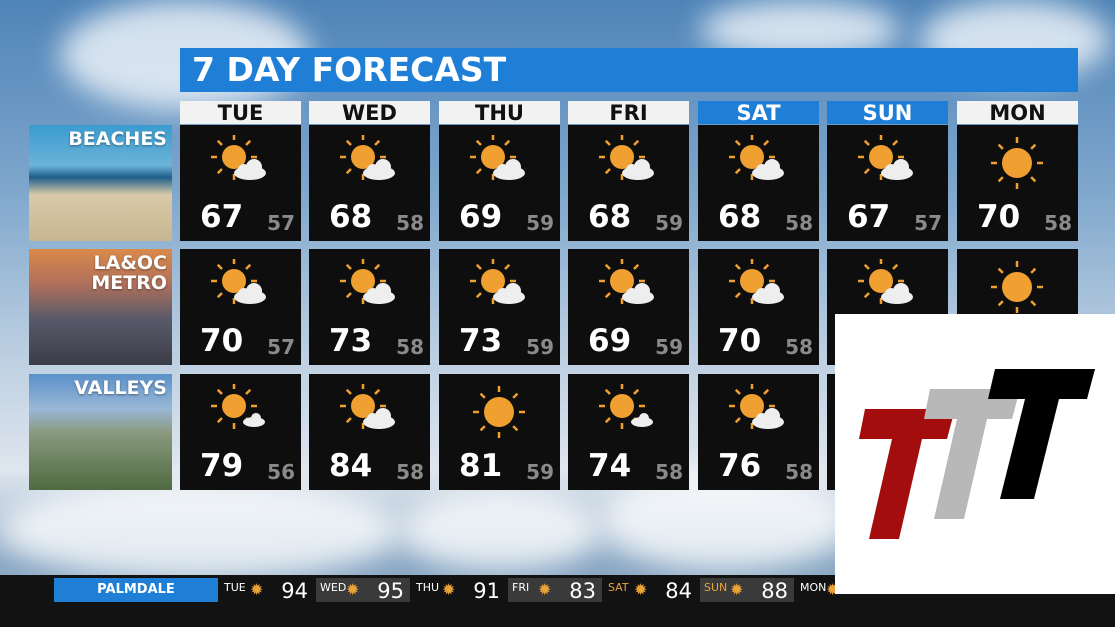 This screenshot has width=1115, height=627. Describe the element at coordinates (678, 591) in the screenshot. I see `ticker-temp: 84` at that location.